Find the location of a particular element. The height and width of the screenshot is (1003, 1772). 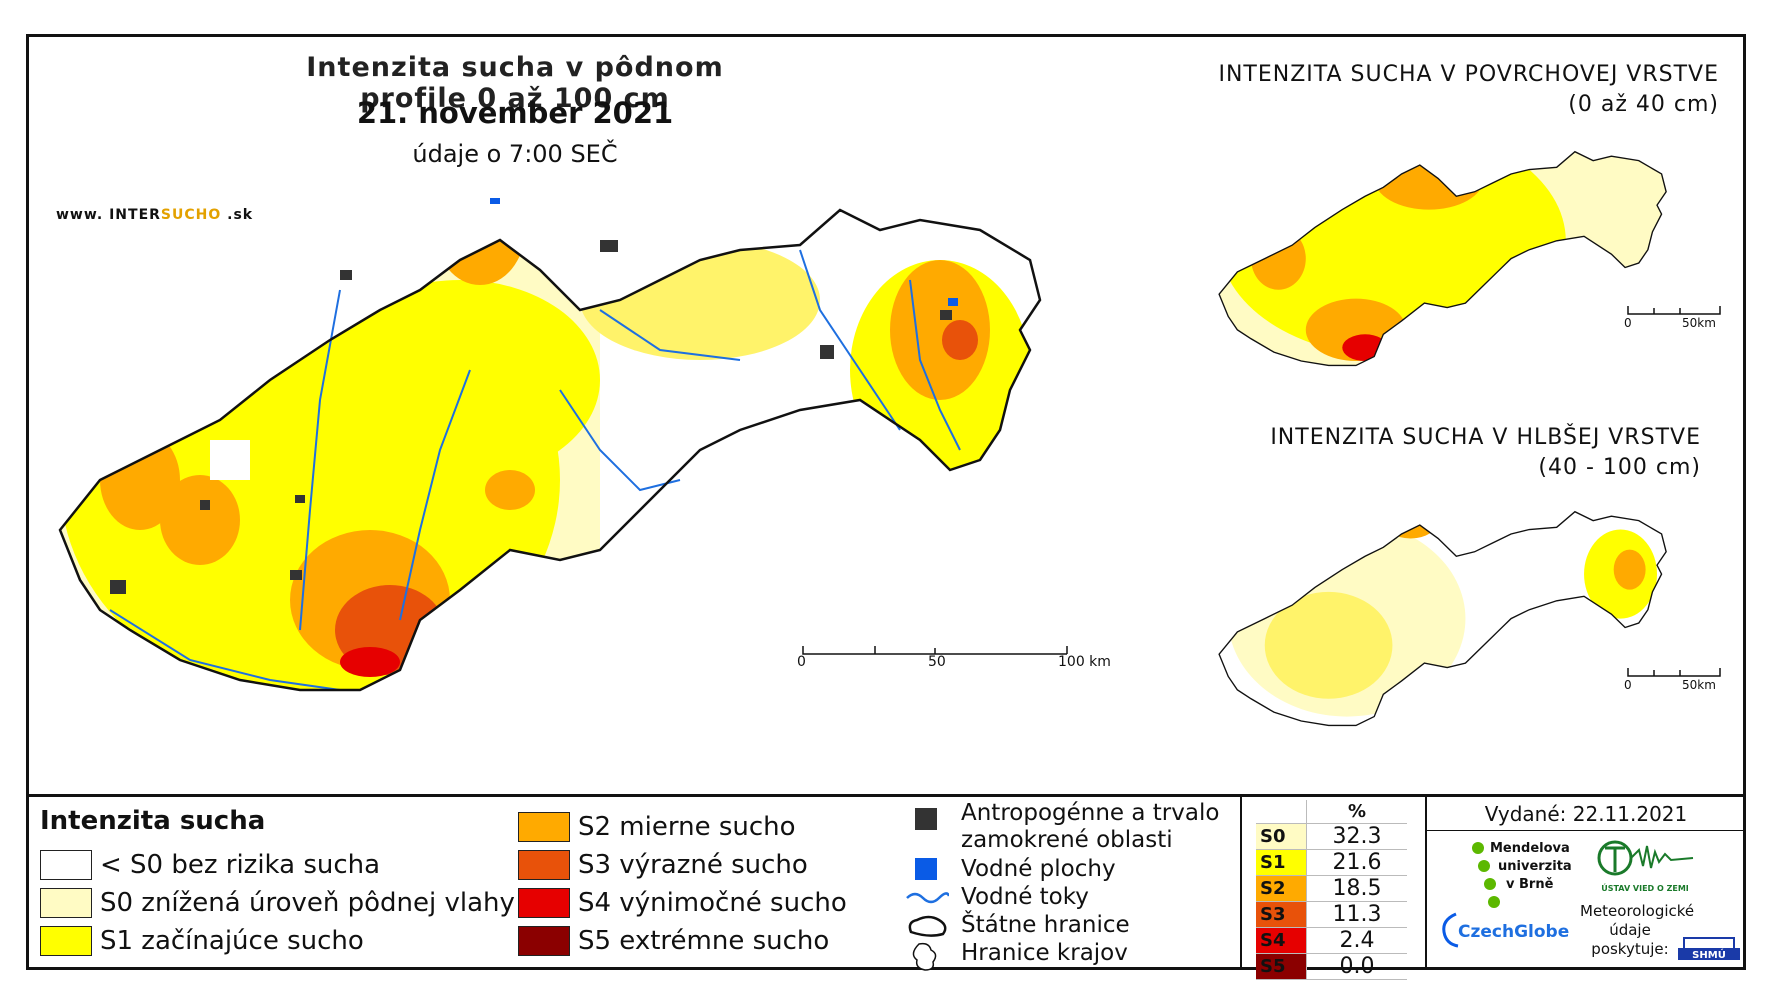

footer-divider is located at coordinates (1426, 883).